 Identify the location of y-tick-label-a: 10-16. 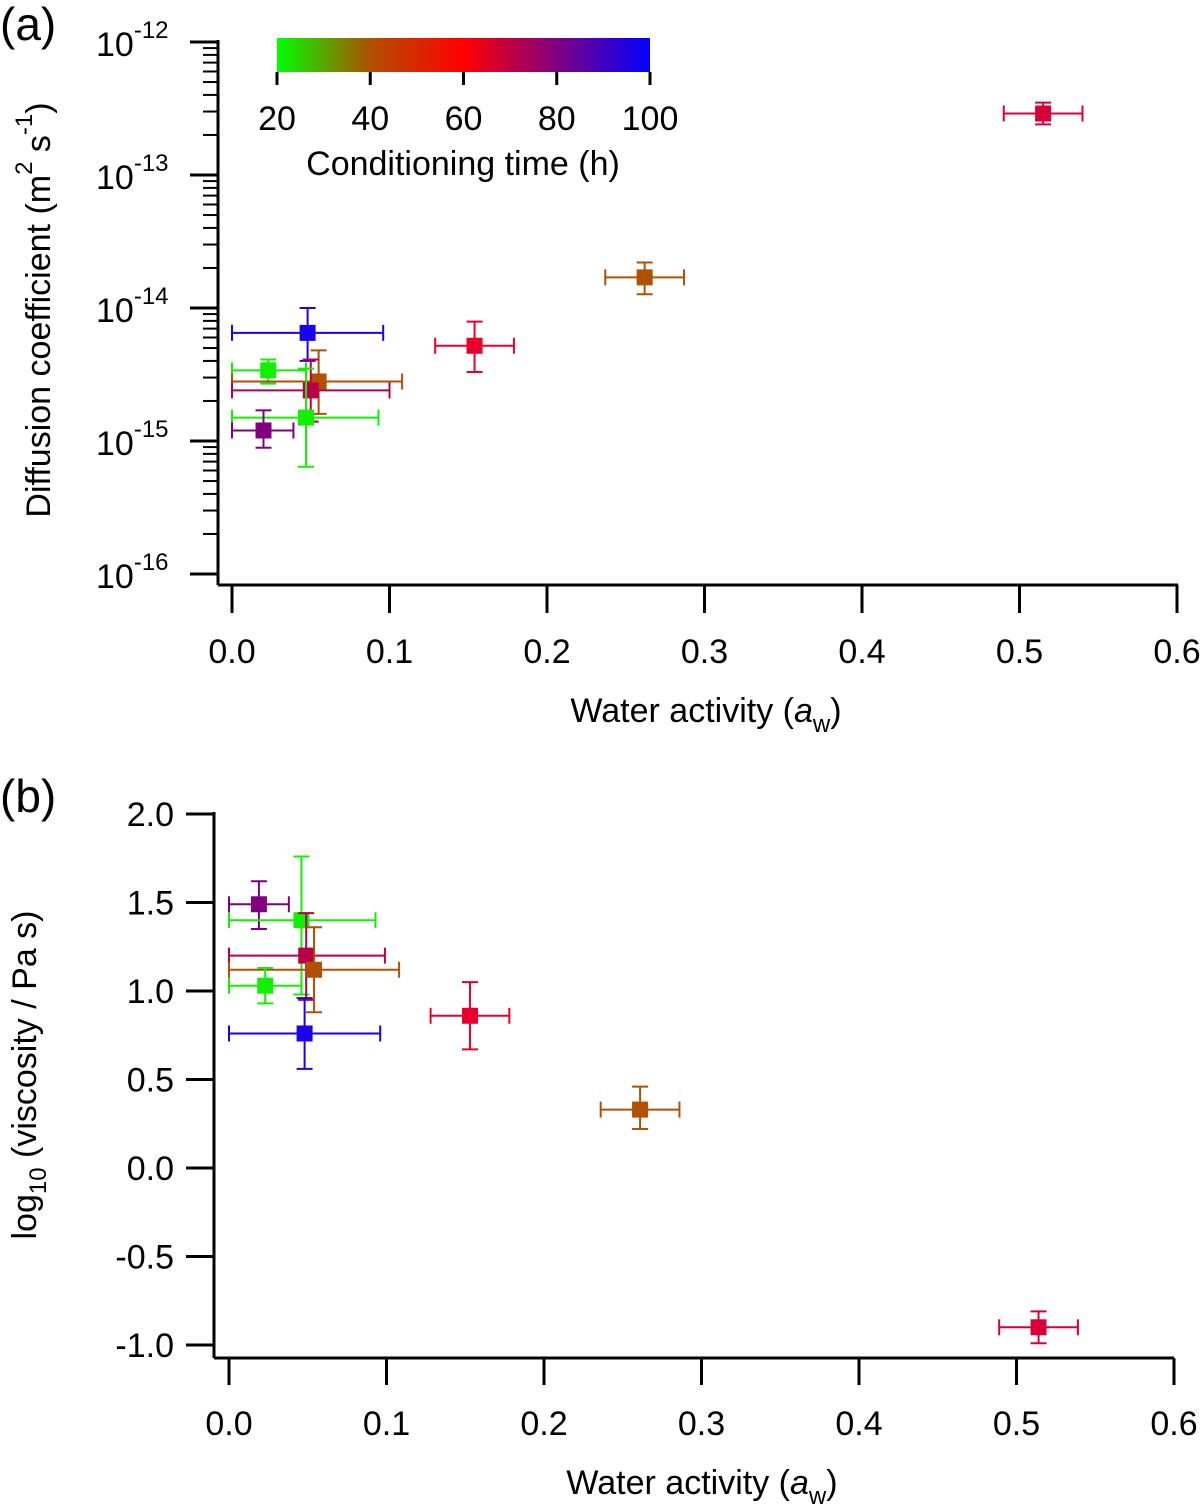
(132, 572).